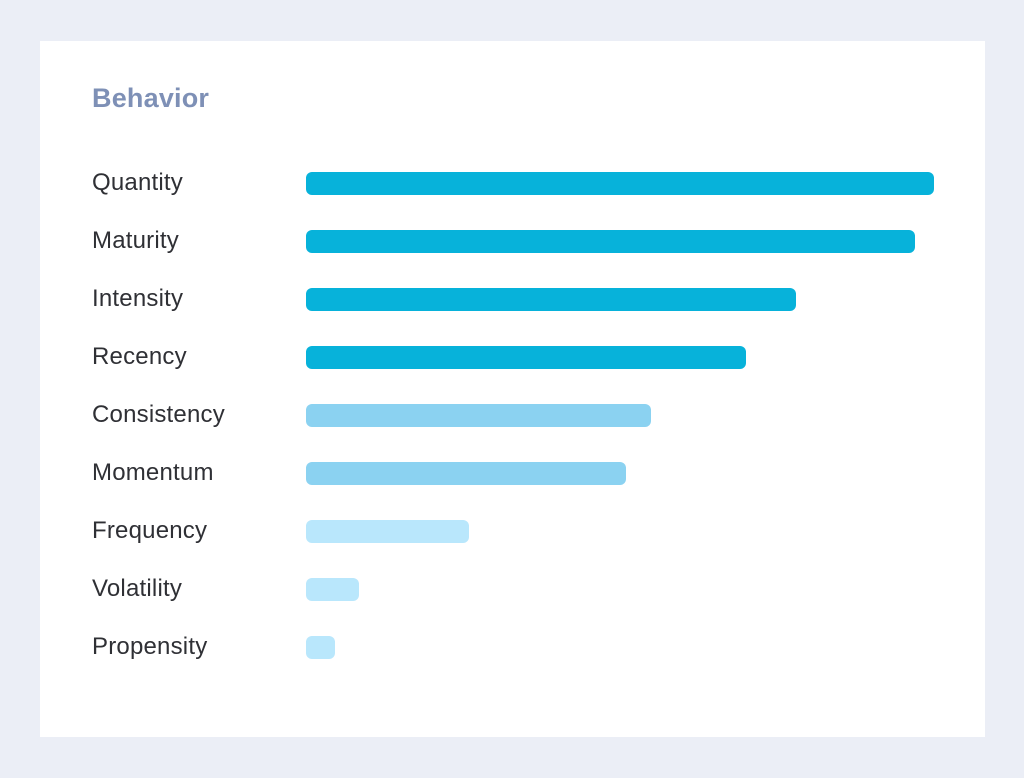 This screenshot has height=778, width=1024. I want to click on category-label: Maturity, so click(135, 240).